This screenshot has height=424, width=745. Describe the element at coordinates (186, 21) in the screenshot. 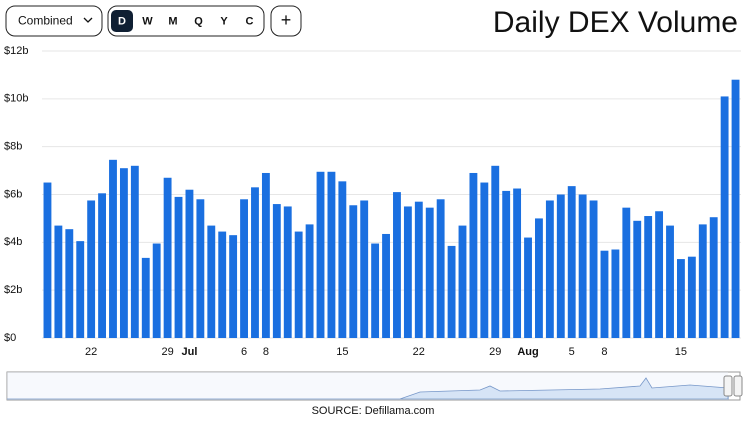

I see `period-group` at that location.